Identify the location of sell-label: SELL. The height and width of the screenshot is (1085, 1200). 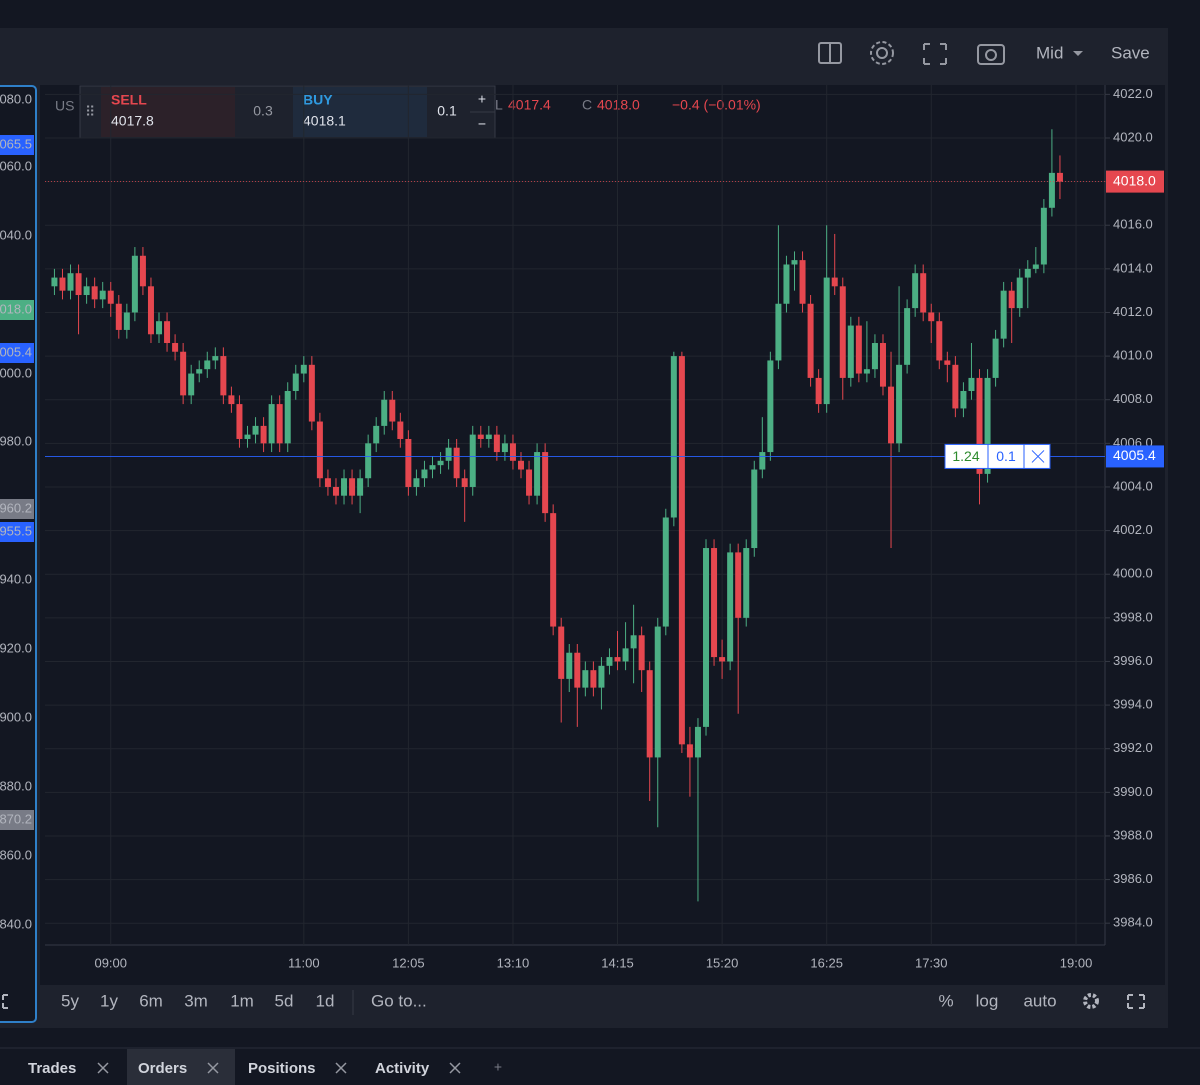
(129, 100).